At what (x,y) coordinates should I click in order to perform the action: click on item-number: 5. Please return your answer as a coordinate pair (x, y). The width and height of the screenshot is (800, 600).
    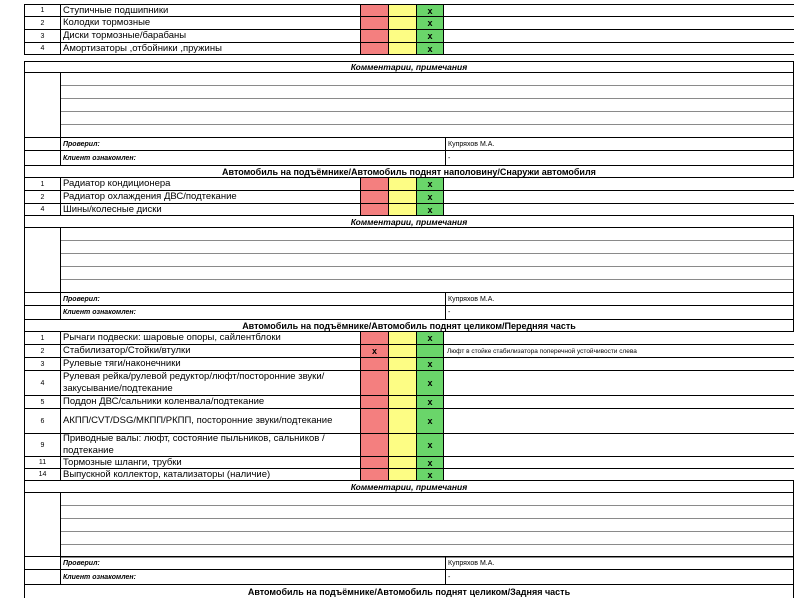
    Looking at the image, I should click on (42, 402).